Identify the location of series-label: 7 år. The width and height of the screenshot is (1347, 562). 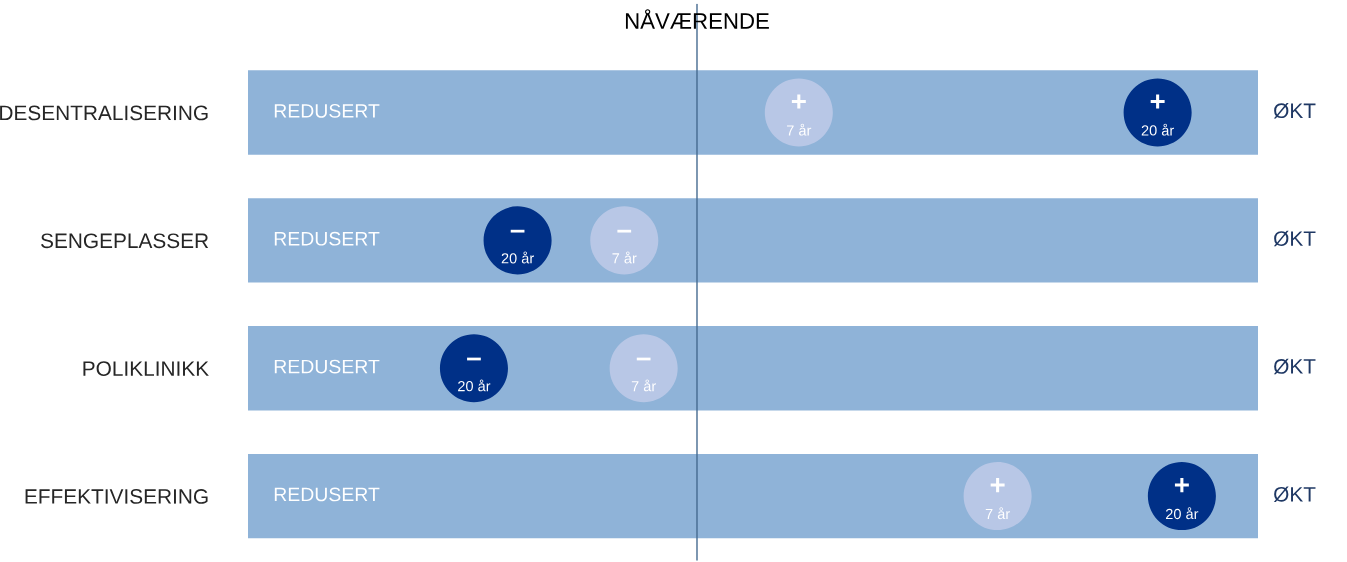
(624, 257).